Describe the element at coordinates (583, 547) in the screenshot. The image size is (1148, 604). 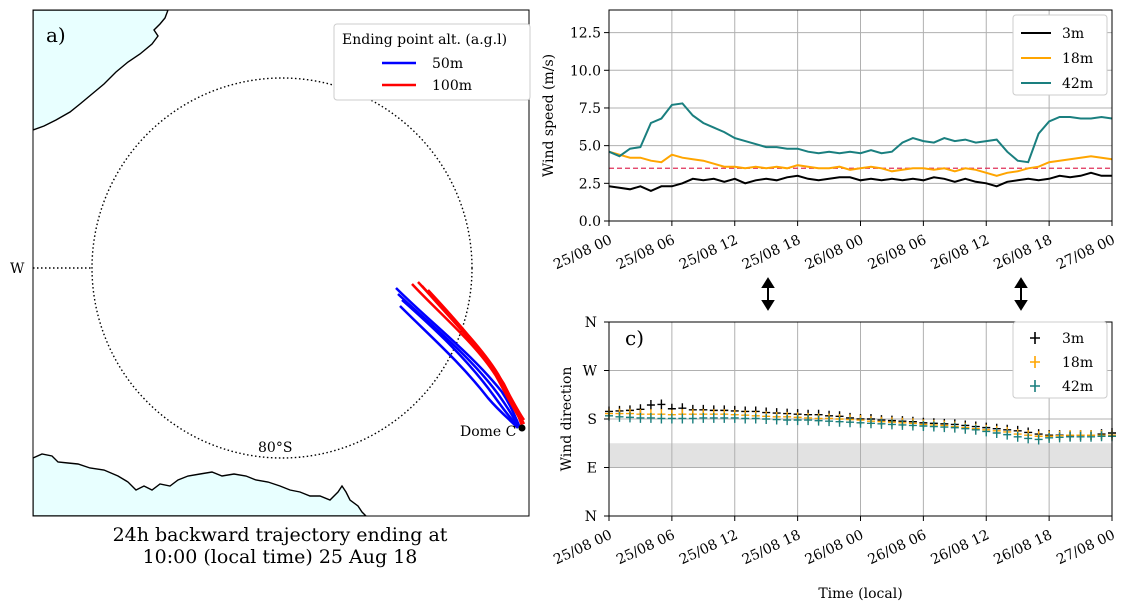
I see `x-tick-label: 25/08 00` at that location.